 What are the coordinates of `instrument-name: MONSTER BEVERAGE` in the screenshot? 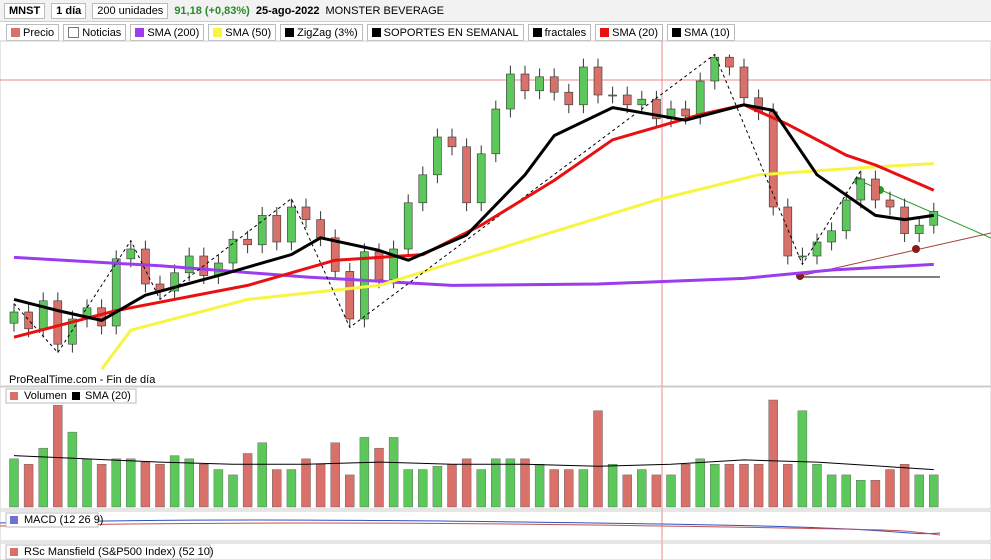 It's located at (385, 10).